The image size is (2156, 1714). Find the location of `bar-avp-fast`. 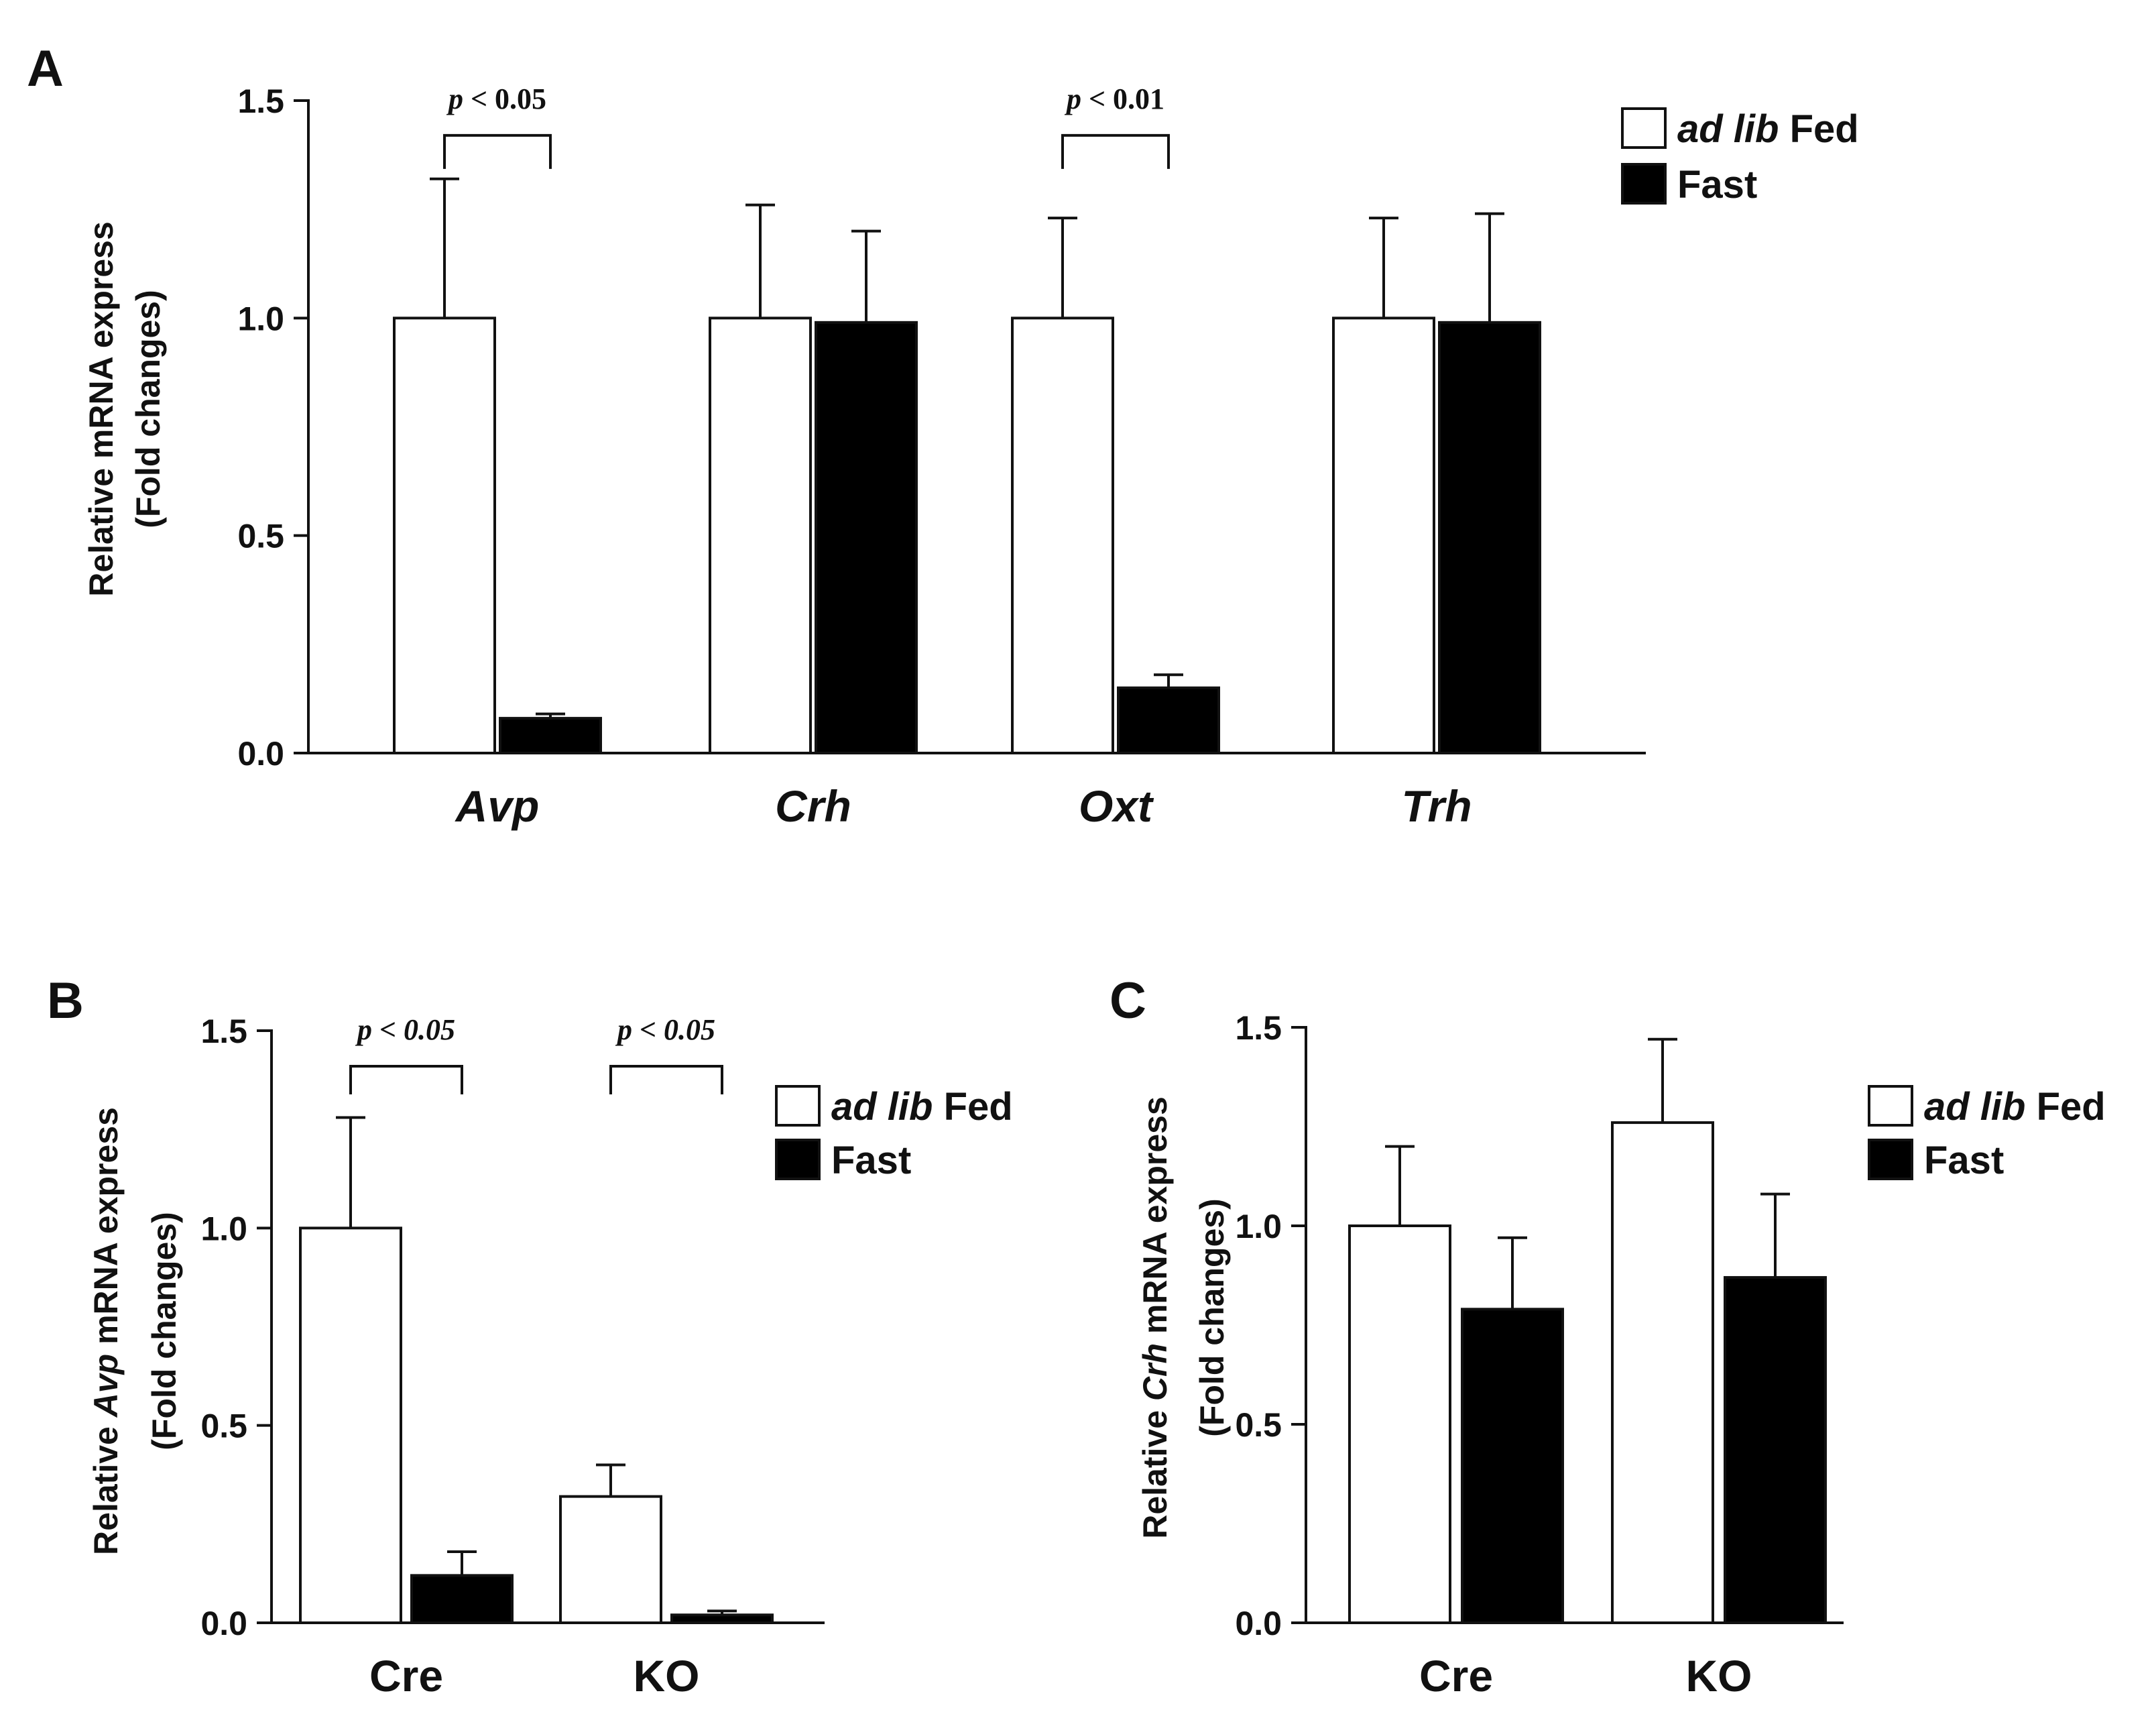

bar-avp-fast is located at coordinates (550, 736).